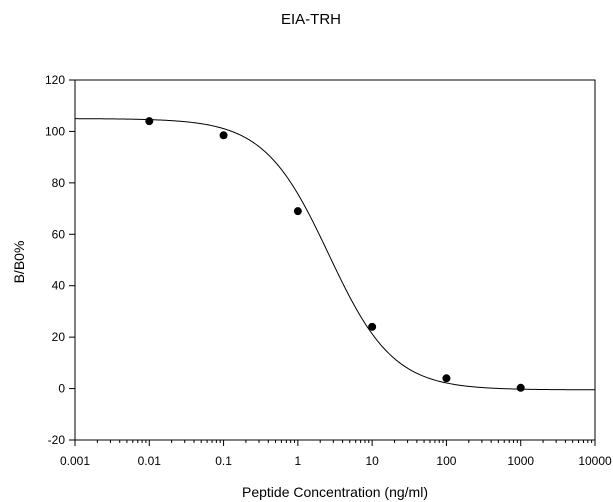 The width and height of the screenshot is (613, 502). What do you see at coordinates (223, 461) in the screenshot?
I see `x-tick-label: 0.1` at bounding box center [223, 461].